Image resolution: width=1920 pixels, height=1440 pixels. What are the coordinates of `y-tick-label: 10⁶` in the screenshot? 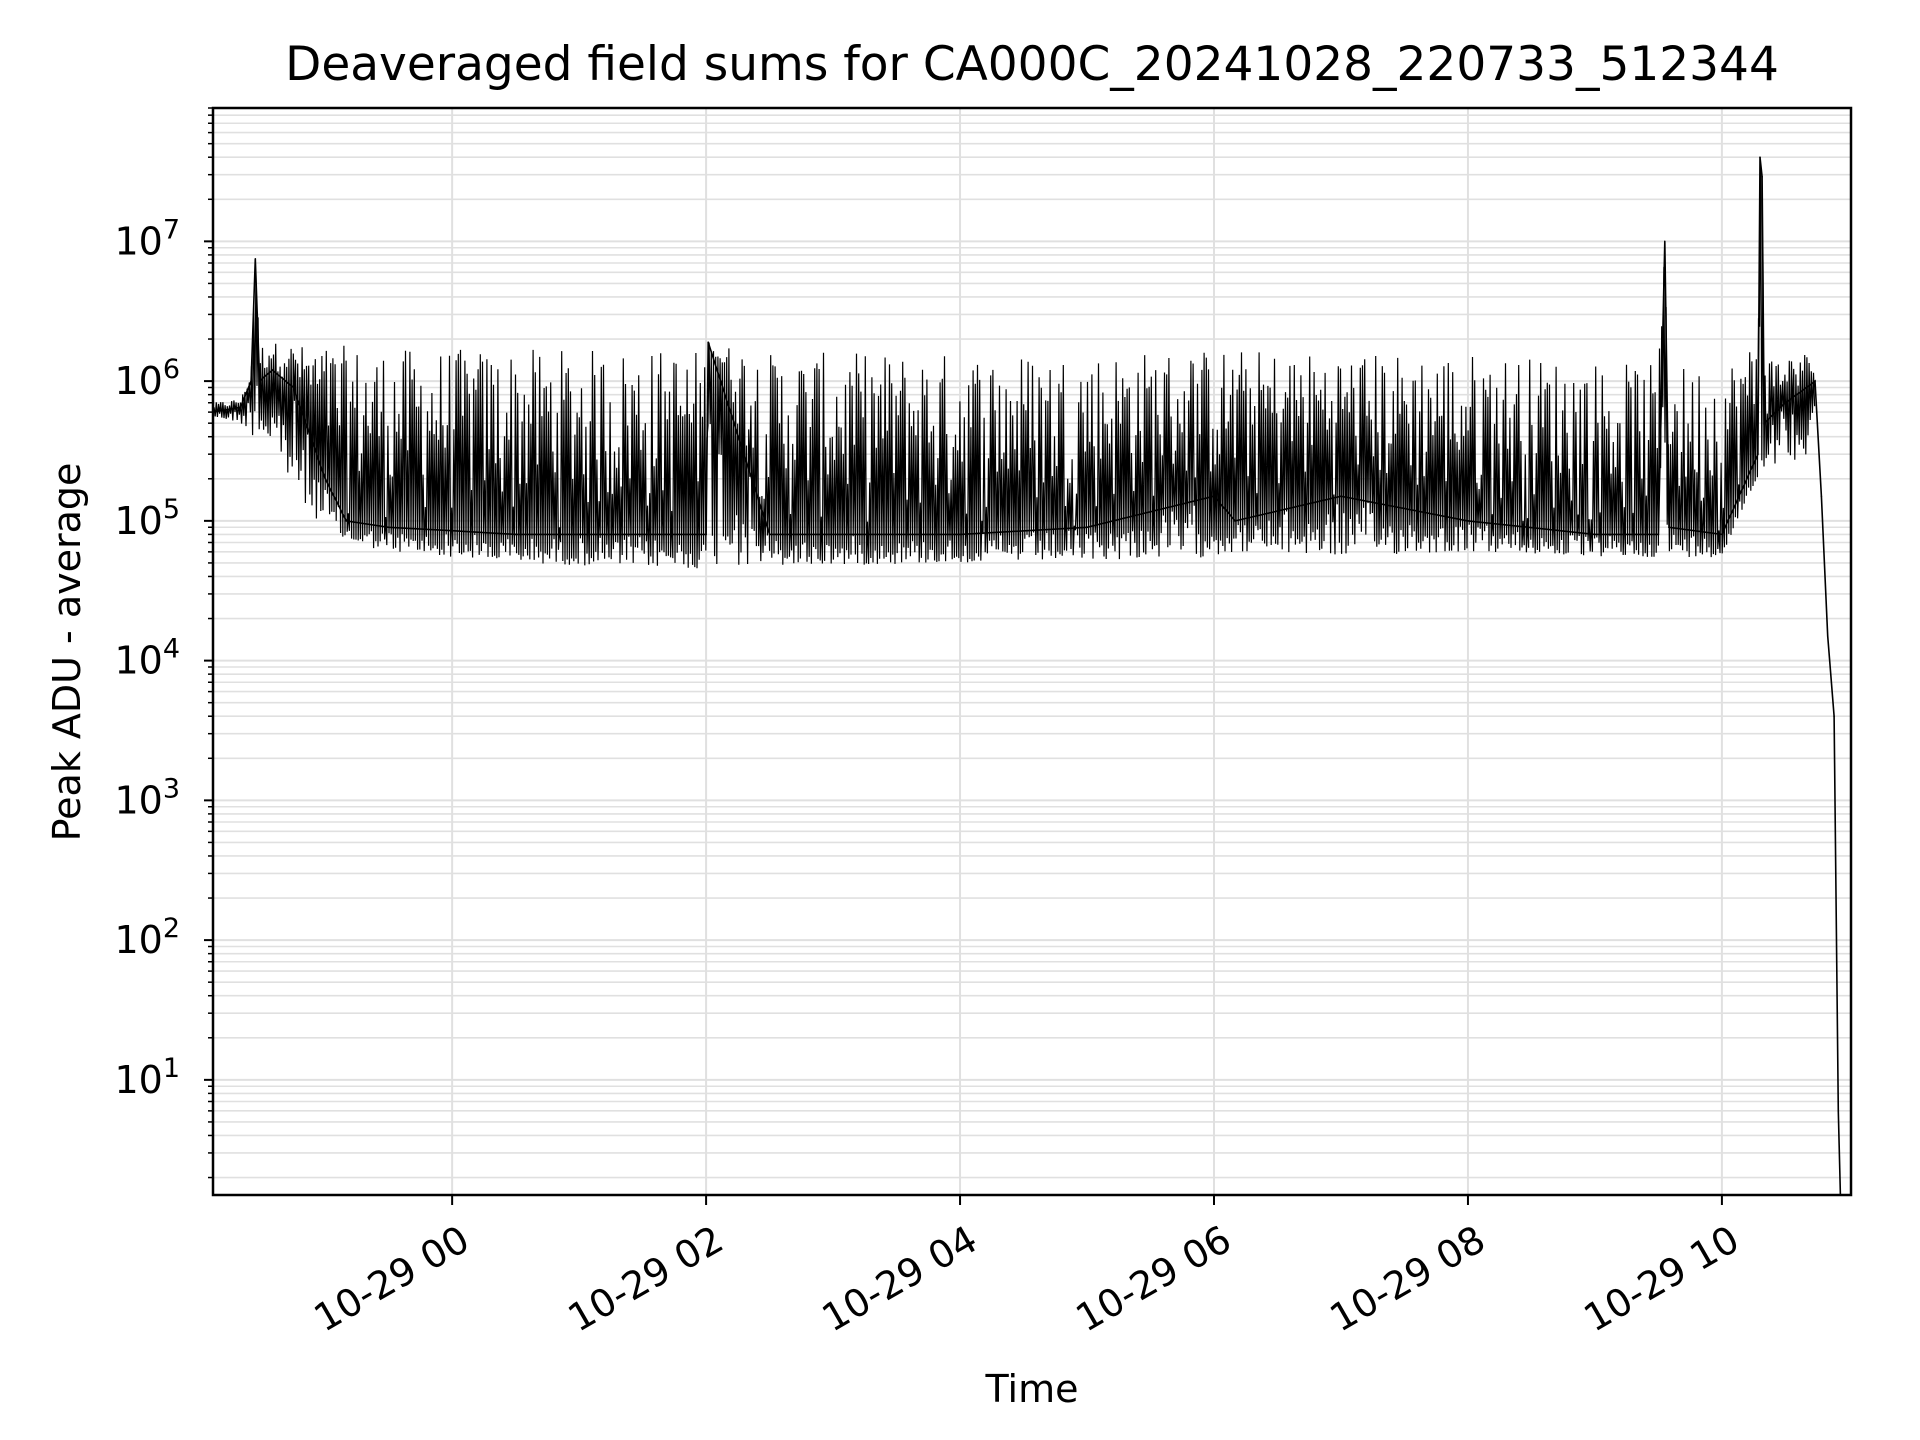 It's located at (147, 378).